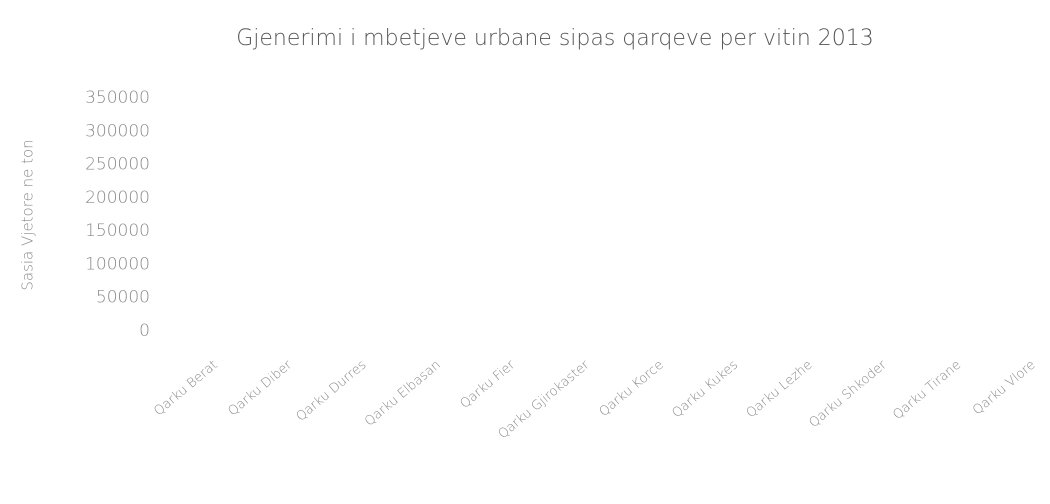 This screenshot has width=1050, height=504. Describe the element at coordinates (117, 98) in the screenshot. I see `y-tick-label: 350000` at that location.